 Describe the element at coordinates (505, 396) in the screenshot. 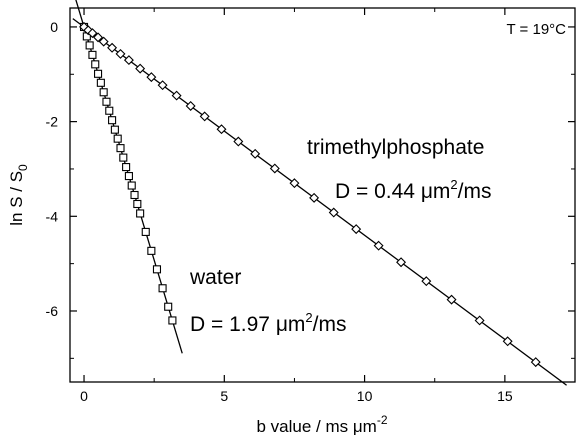

I see `x-tick-label: 15` at that location.